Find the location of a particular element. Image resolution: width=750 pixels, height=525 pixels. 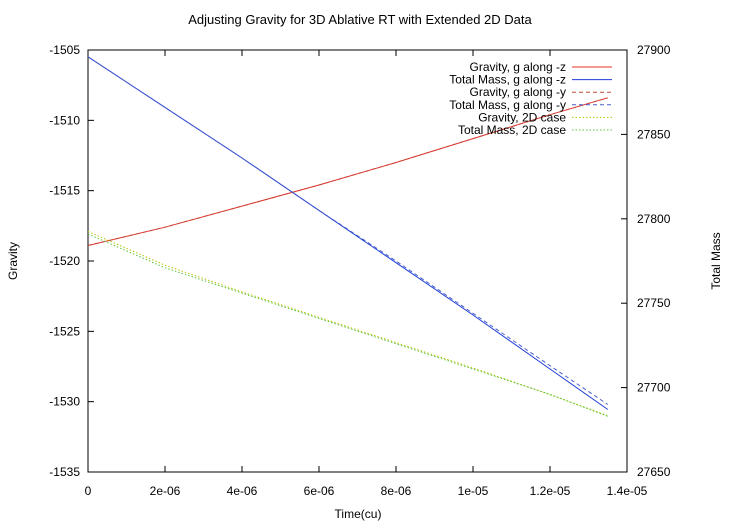

x-tick-label: 1.2e-05 is located at coordinates (550, 491).